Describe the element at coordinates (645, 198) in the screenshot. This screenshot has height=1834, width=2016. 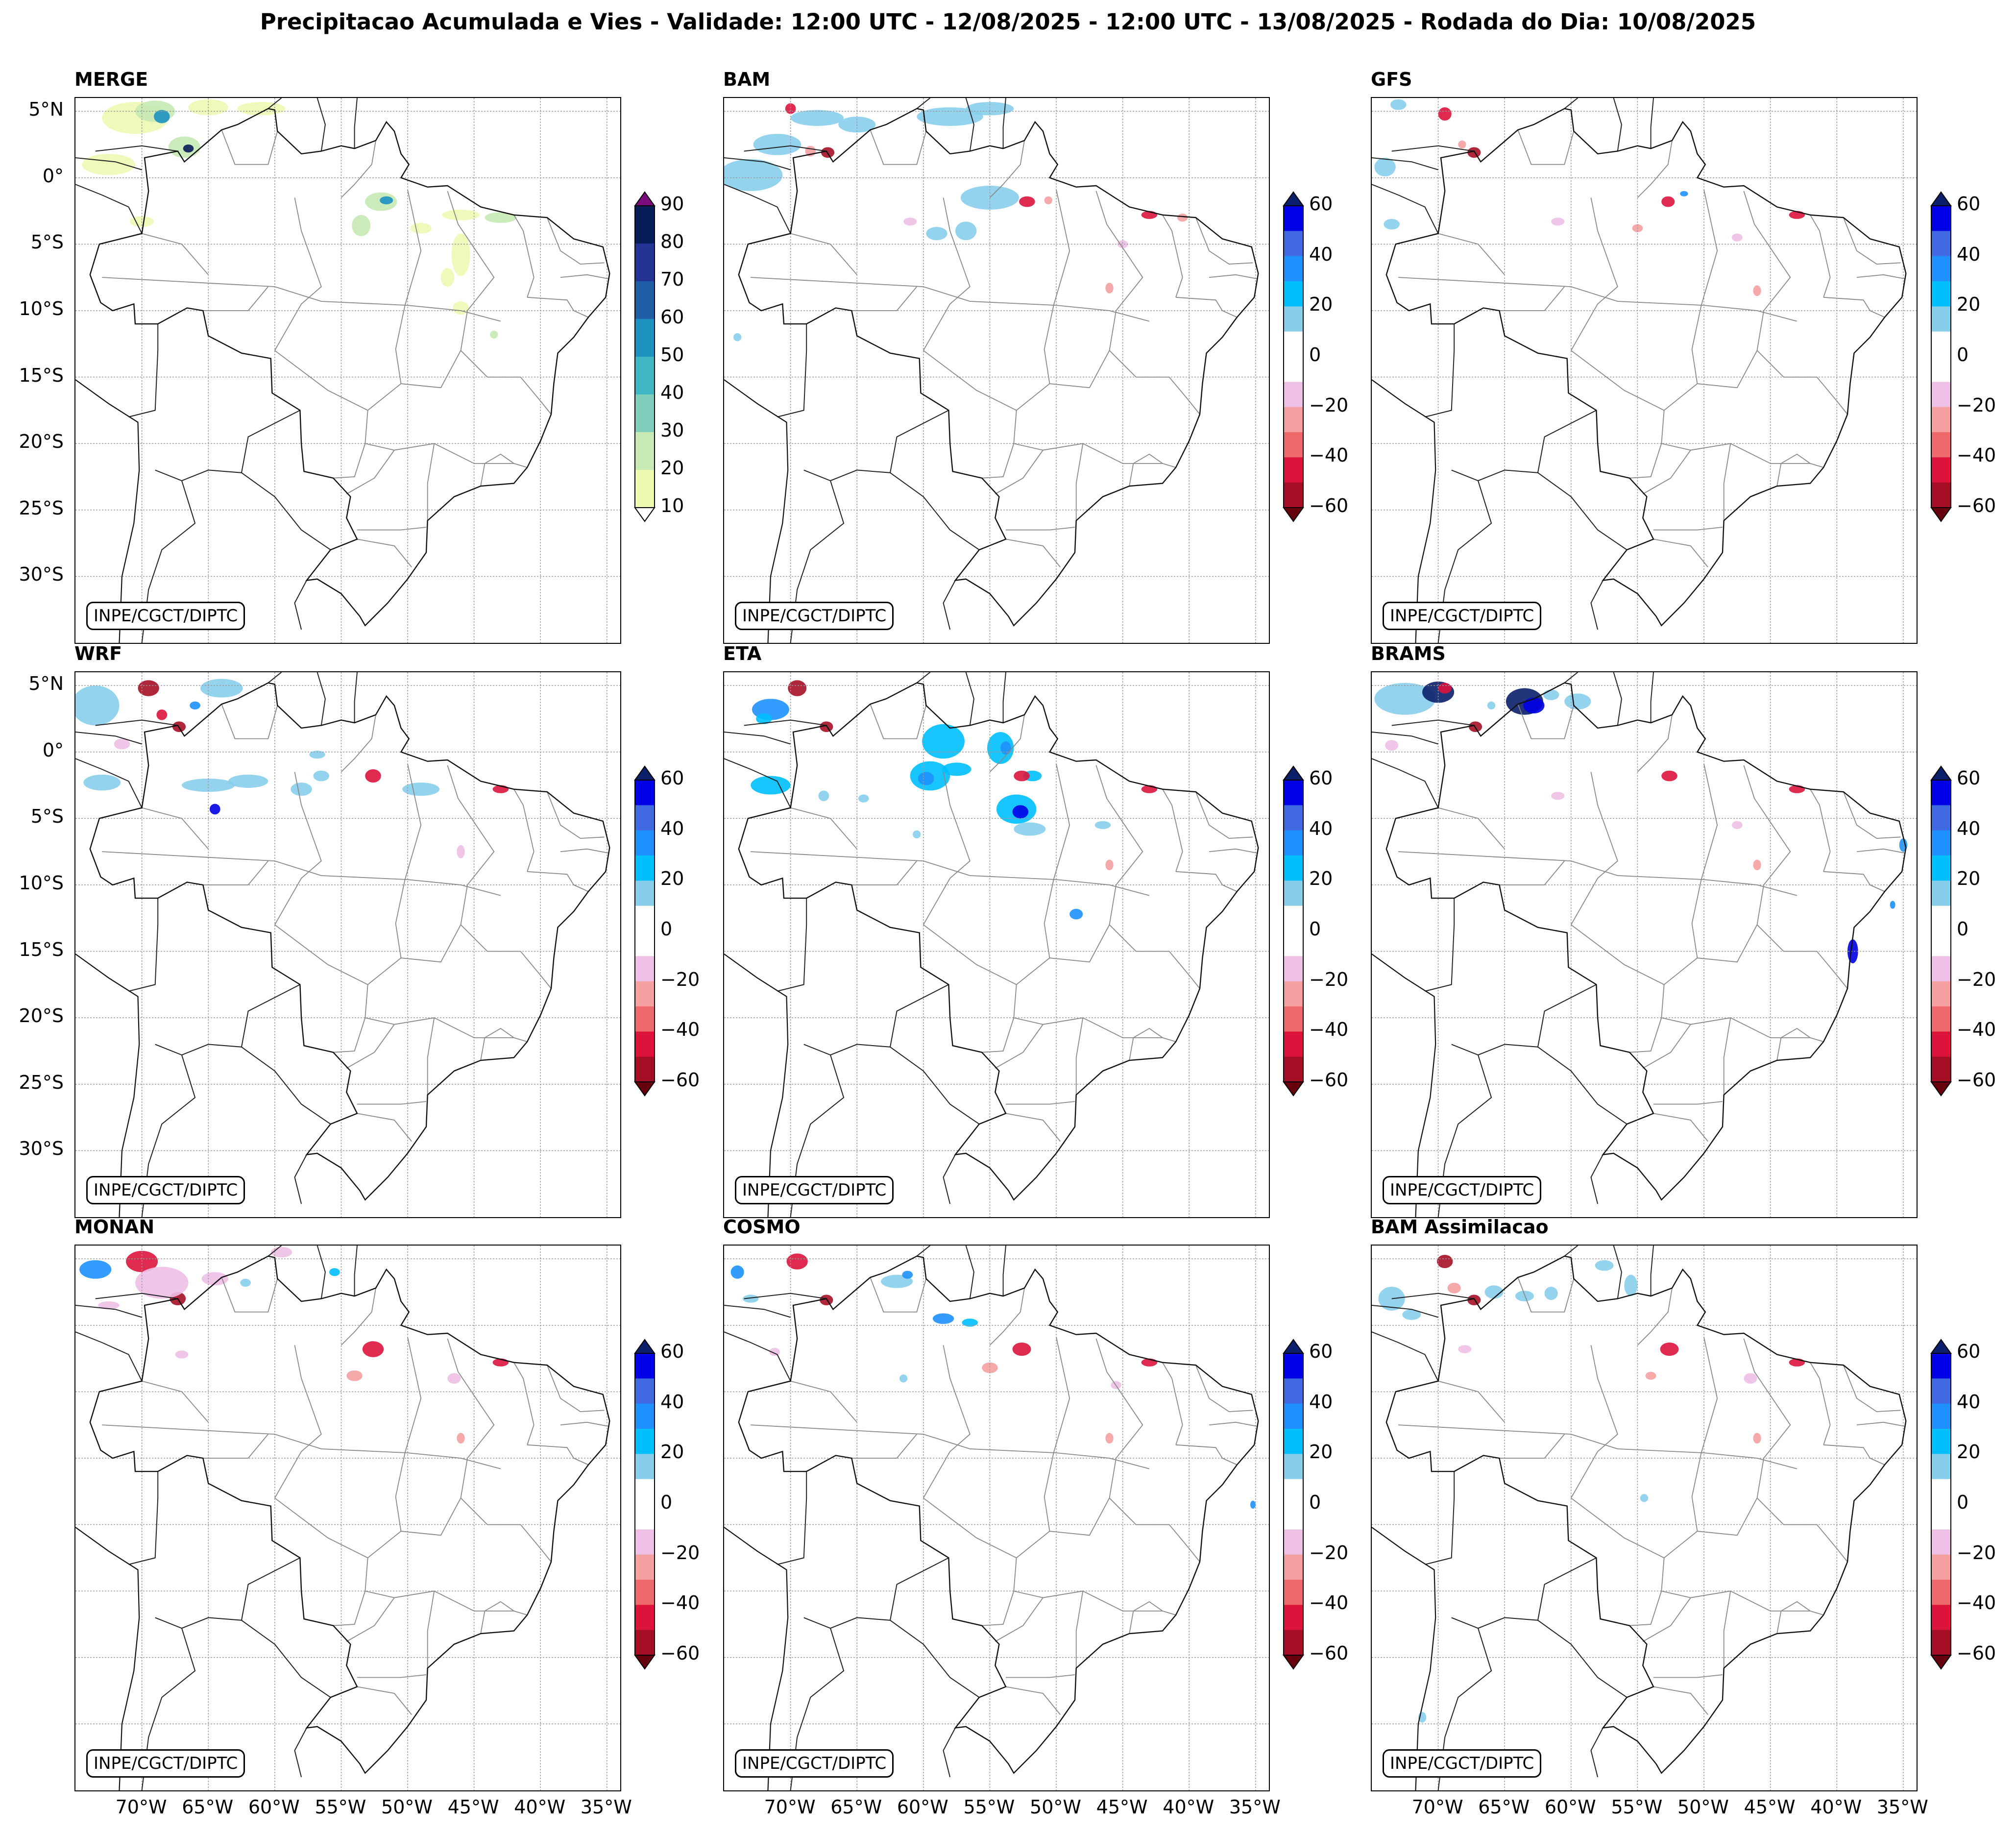
I see `colorbar-over-triangle` at that location.